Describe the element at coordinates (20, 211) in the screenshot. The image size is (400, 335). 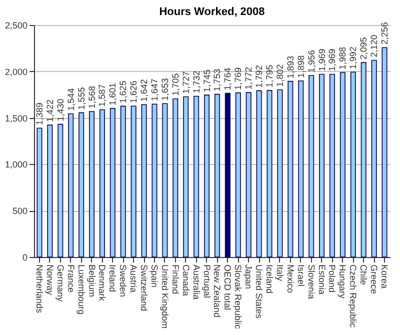
I see `y-tick-label: 500` at that location.